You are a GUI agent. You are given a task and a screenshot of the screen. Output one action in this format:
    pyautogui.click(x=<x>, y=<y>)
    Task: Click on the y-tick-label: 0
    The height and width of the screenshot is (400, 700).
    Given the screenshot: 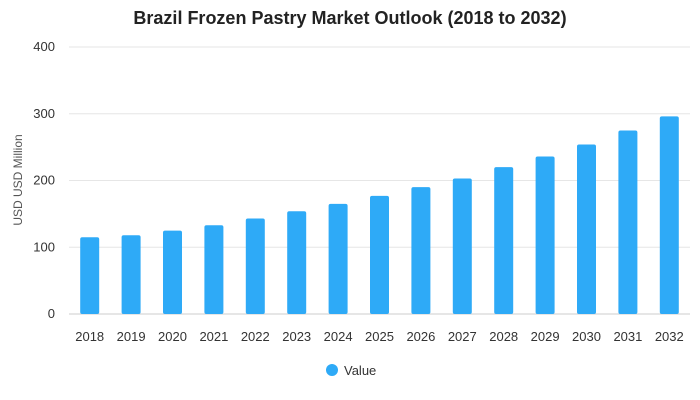 What is the action you would take?
    pyautogui.click(x=51, y=313)
    